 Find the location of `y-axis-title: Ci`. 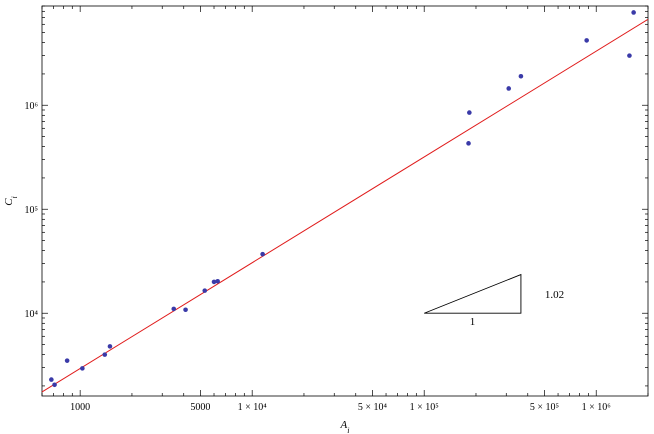

y-axis-title: Ci is located at coordinates (11, 201).